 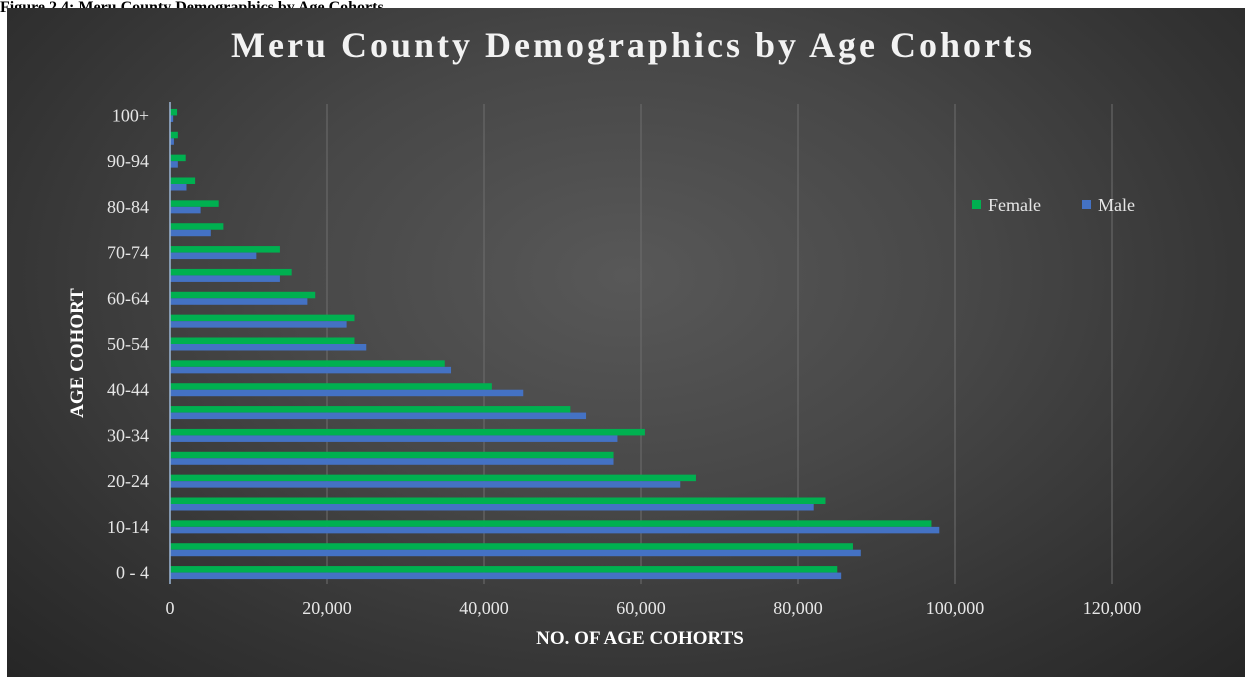 What do you see at coordinates (1053, 205) in the screenshot?
I see `legend: Female Male` at bounding box center [1053, 205].